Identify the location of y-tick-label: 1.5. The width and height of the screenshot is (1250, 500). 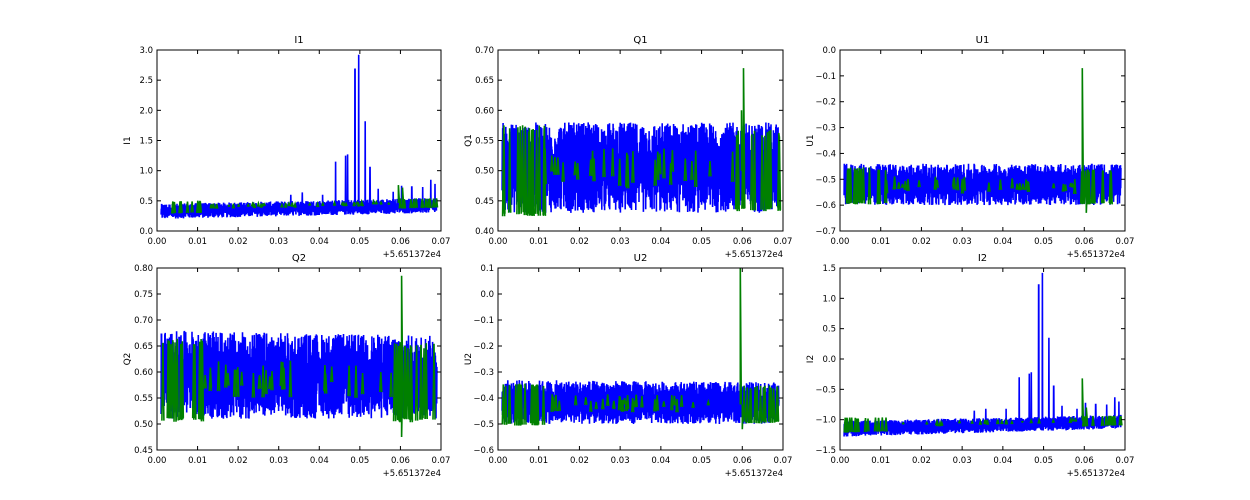
(829, 269).